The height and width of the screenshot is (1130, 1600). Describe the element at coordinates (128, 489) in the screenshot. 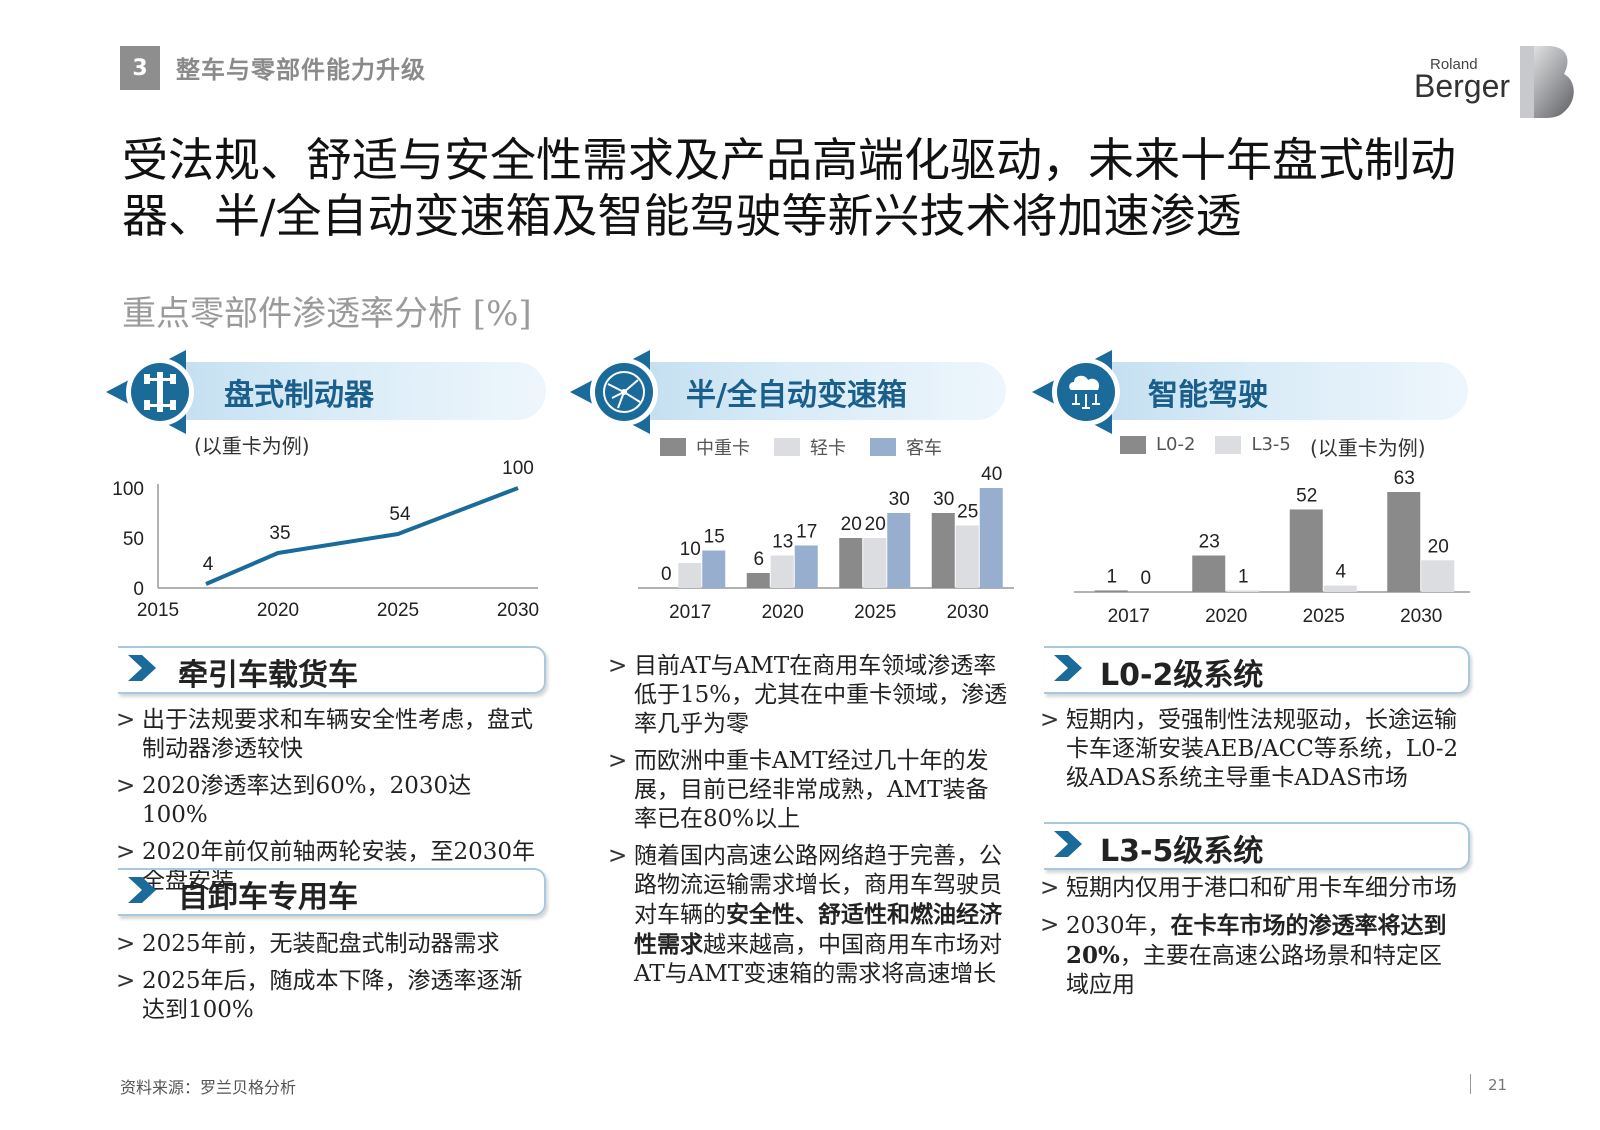

I see `y-tick-label: 100` at that location.